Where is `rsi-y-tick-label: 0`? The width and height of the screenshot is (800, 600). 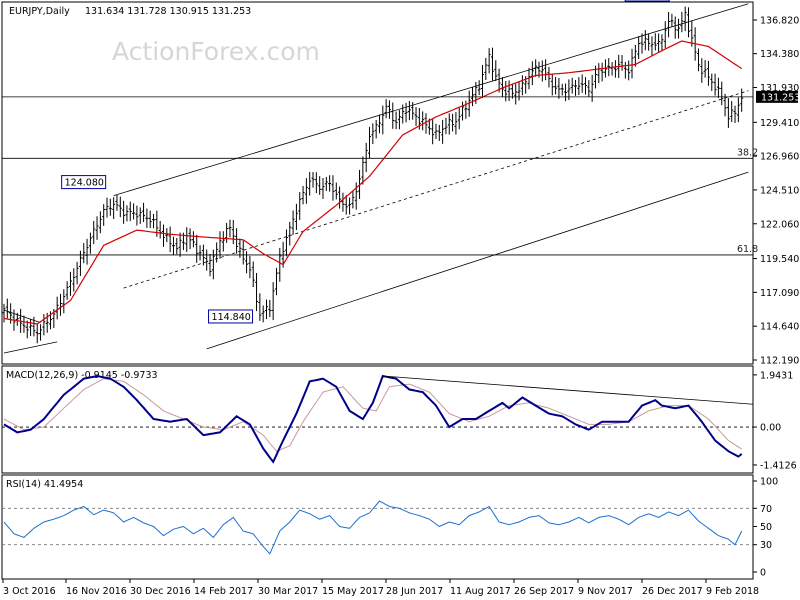 rsi-y-tick-label: 0 is located at coordinates (763, 573).